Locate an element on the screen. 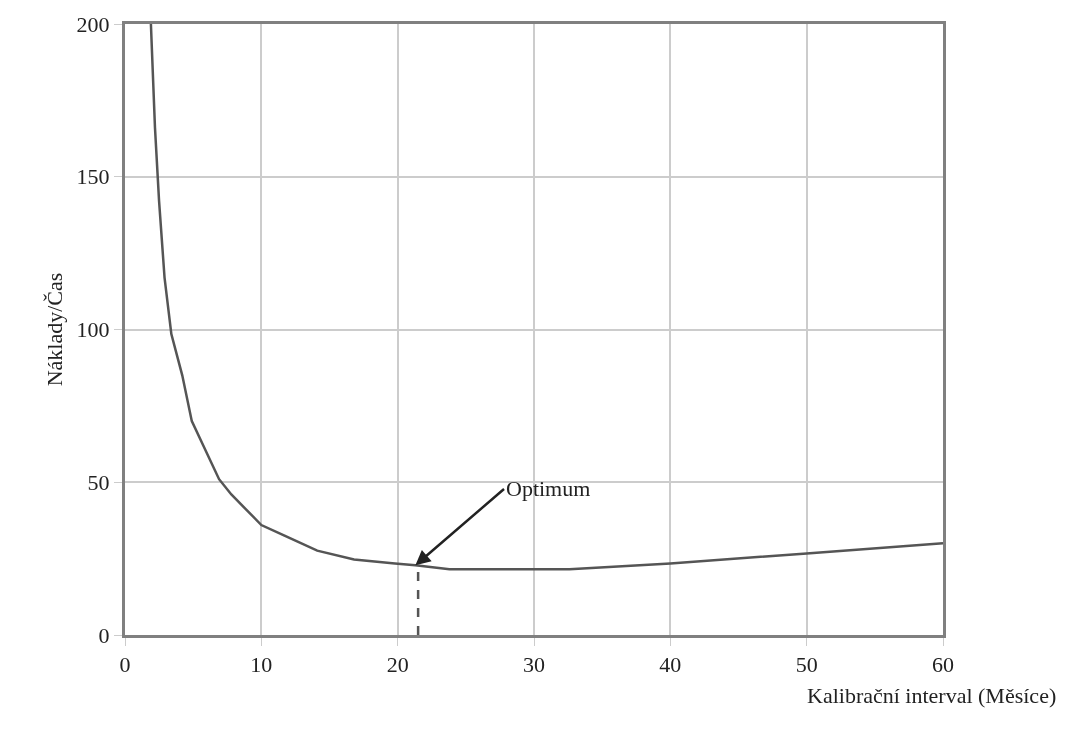 The height and width of the screenshot is (735, 1074). y-tick-label: 200 is located at coordinates (93, 24).